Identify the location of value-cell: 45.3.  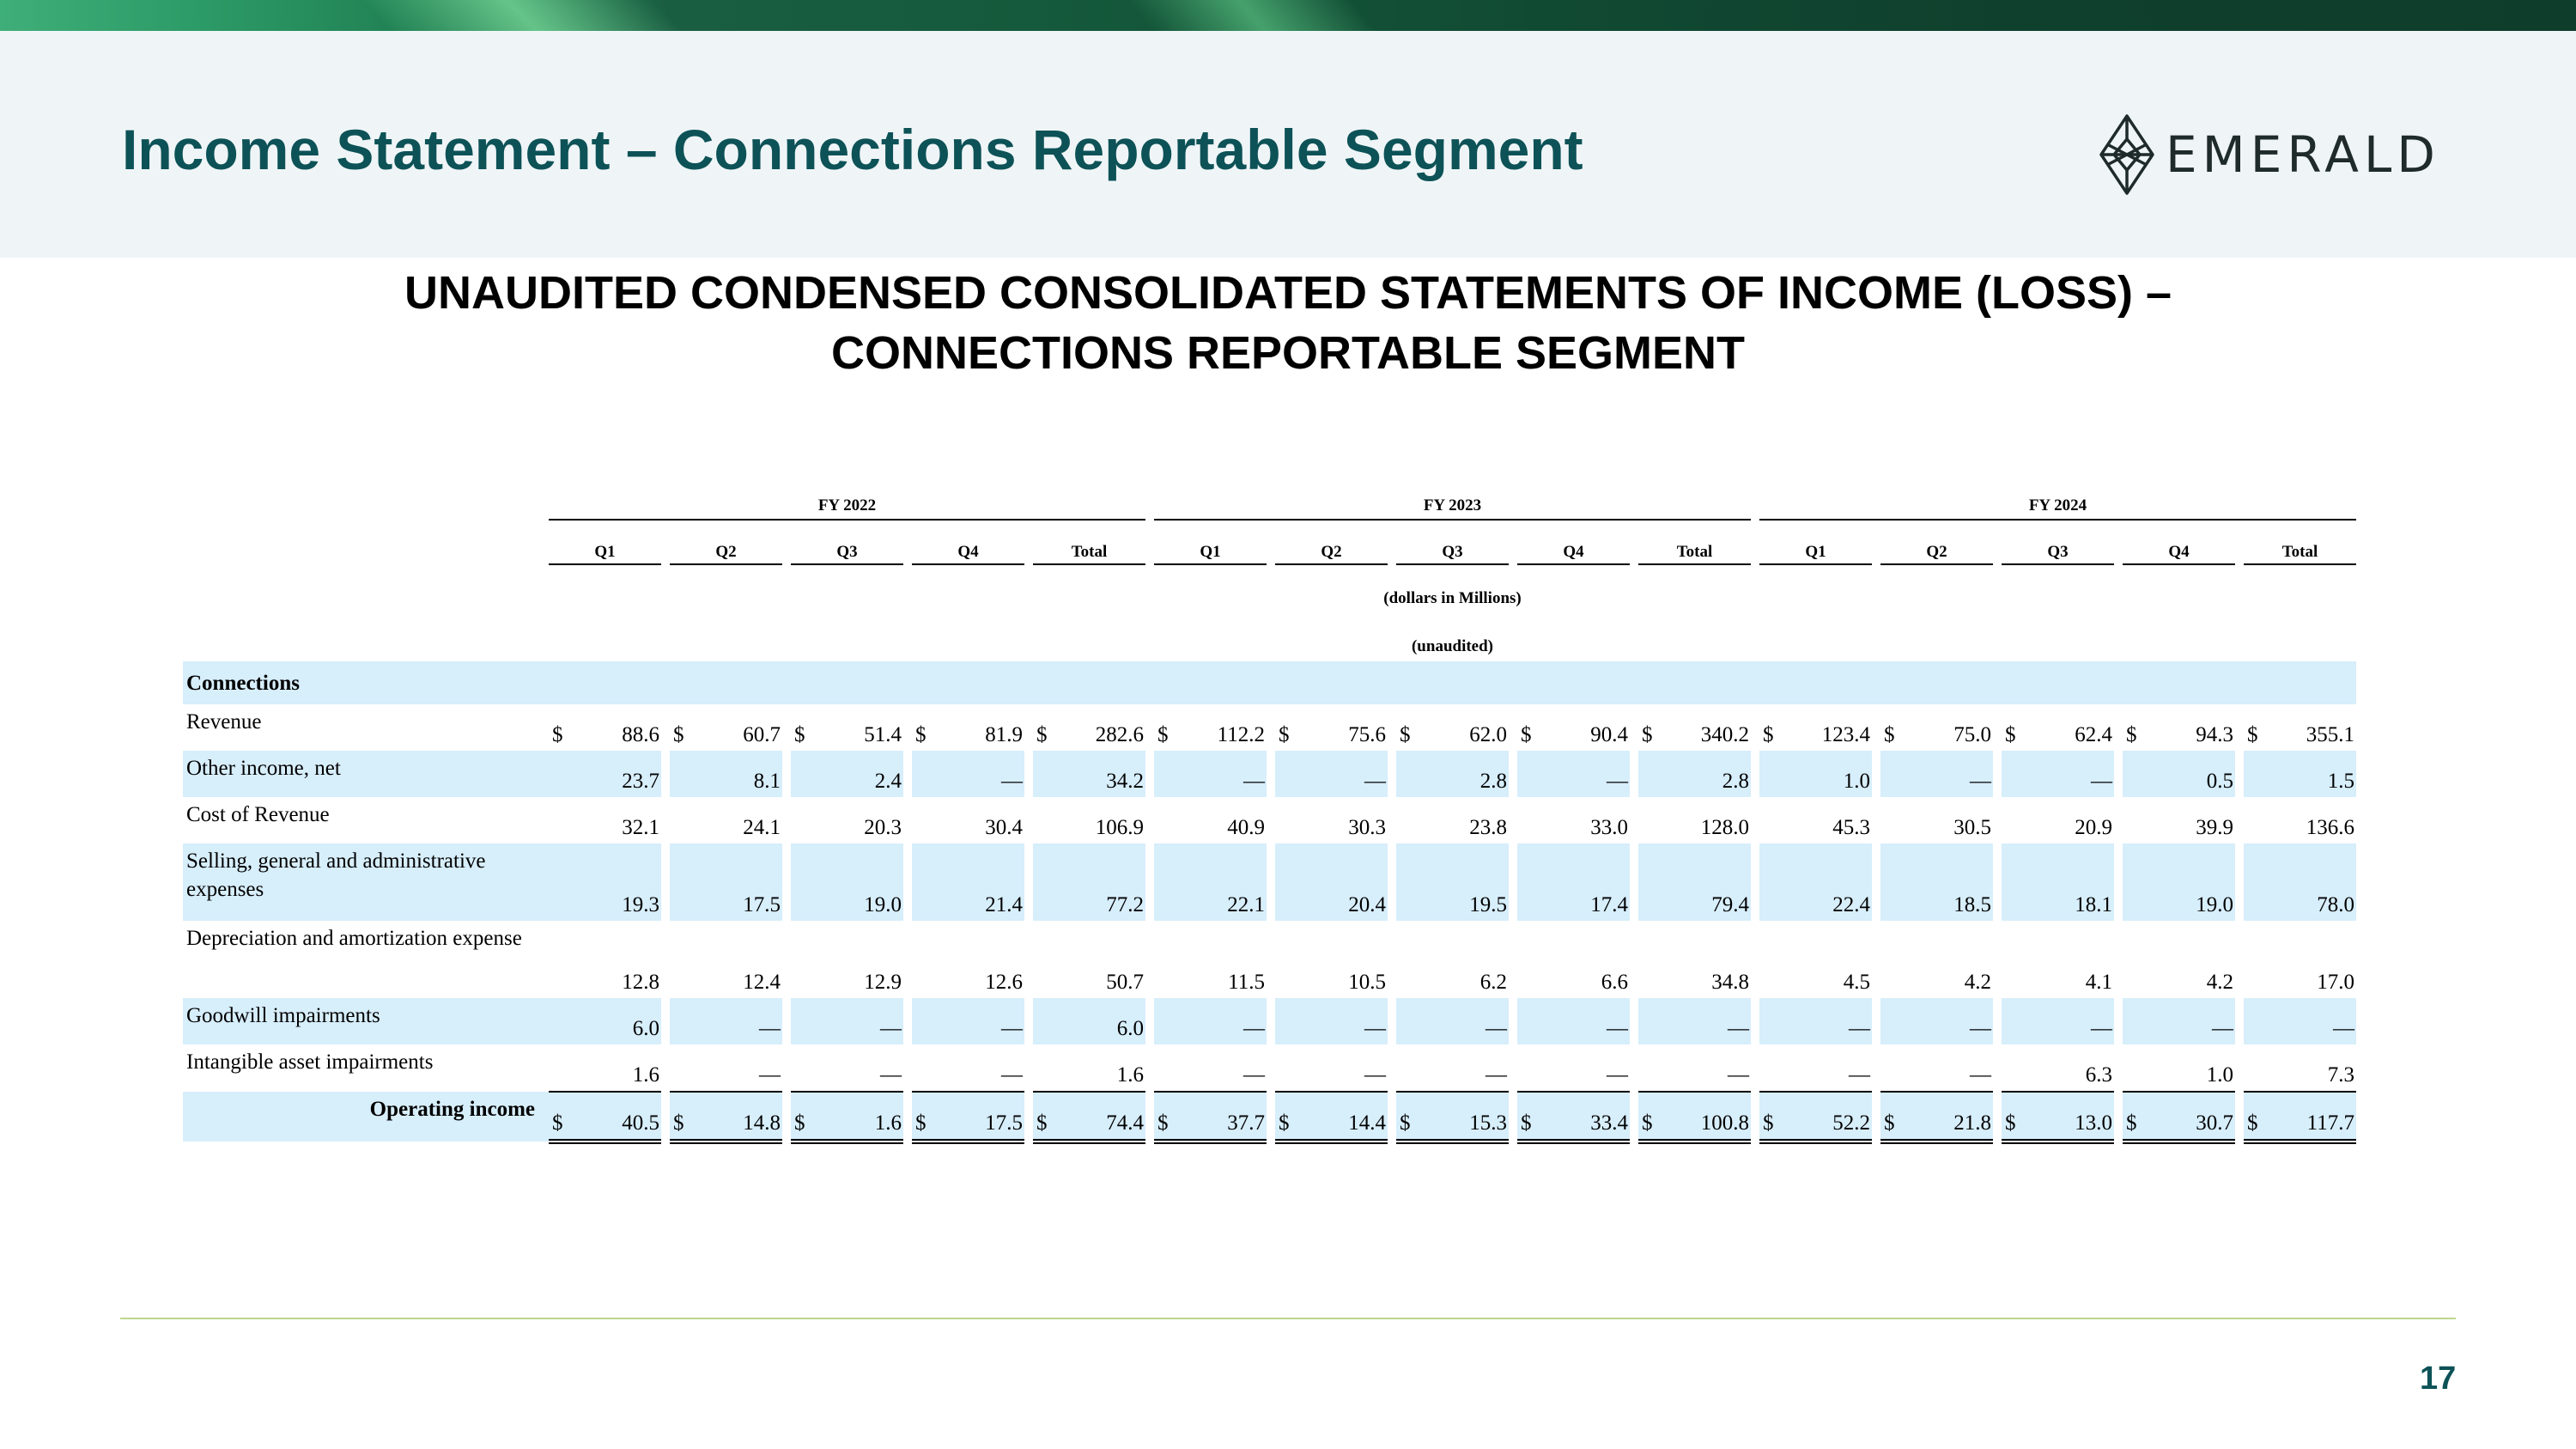
(1851, 827).